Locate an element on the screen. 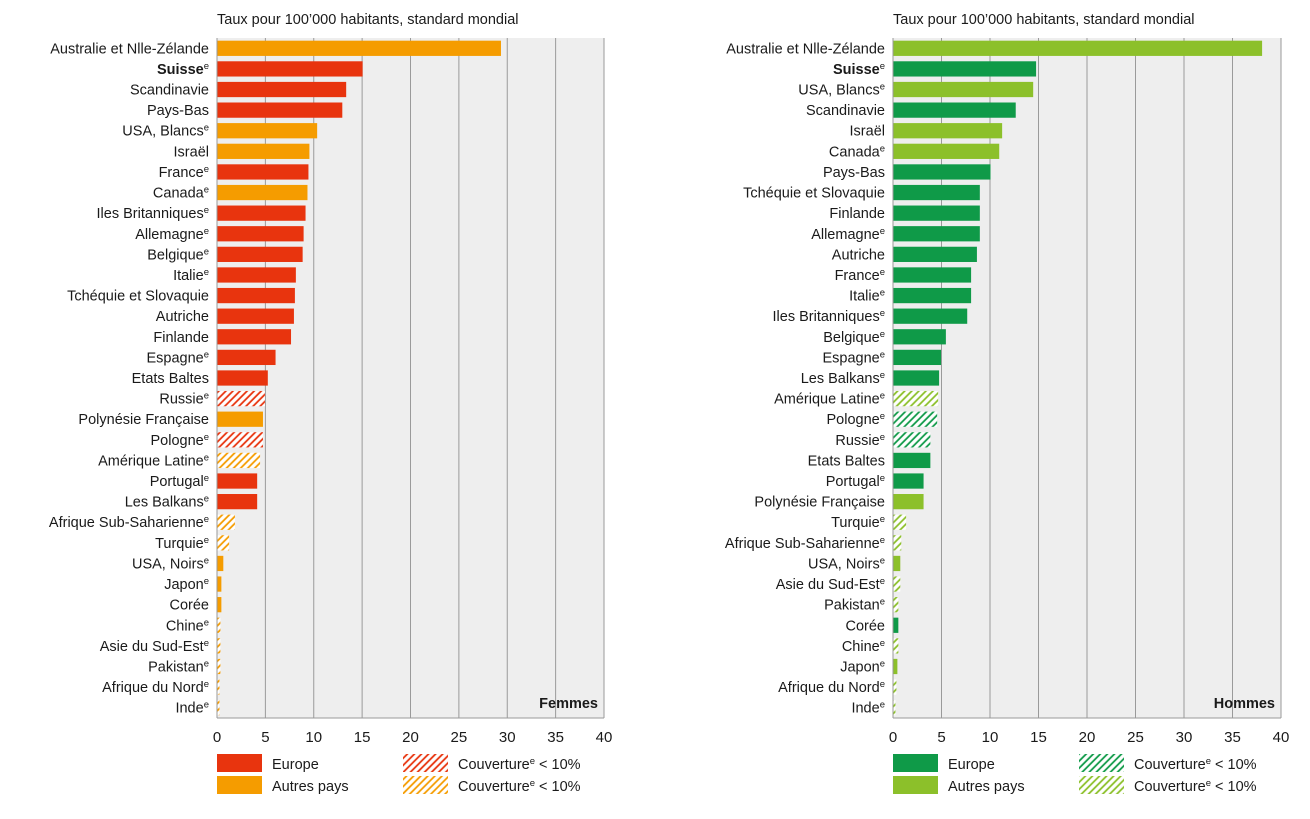  category-label-text: Pays-Bas is located at coordinates (854, 173).